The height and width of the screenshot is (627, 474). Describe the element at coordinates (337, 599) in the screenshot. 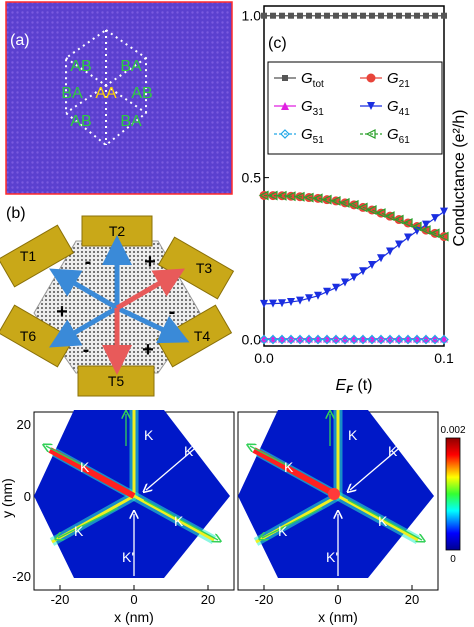

I see `x-tick-label: 0` at that location.